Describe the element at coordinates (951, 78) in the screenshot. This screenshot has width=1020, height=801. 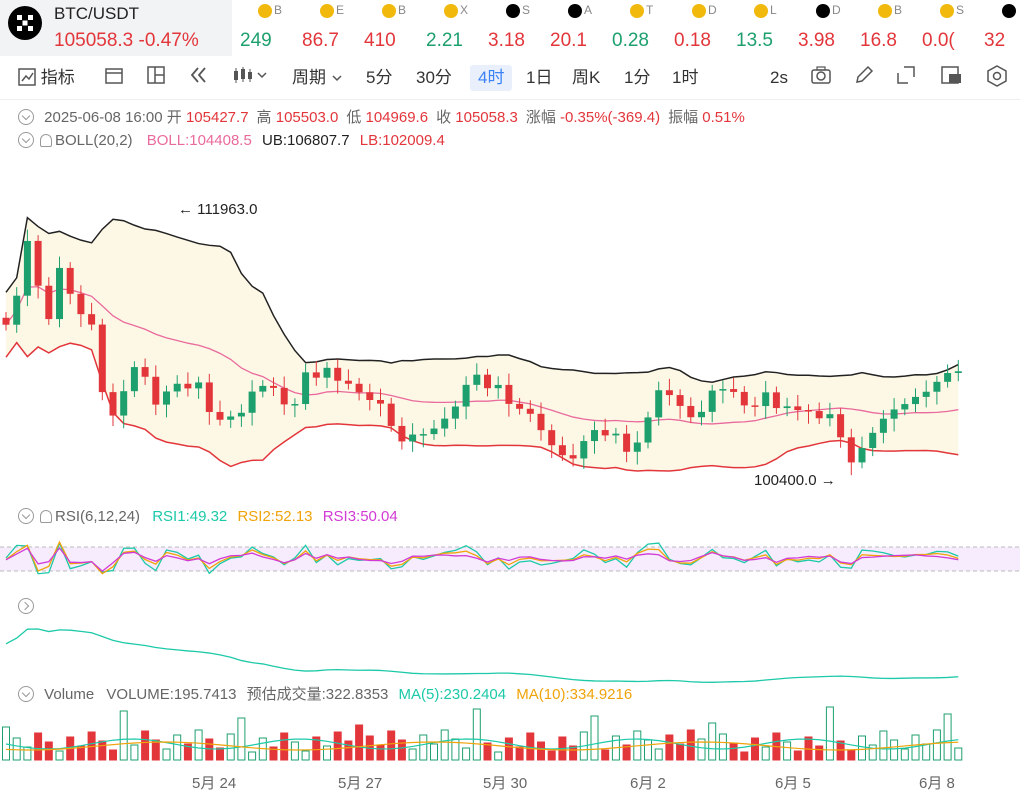
I see `template-icon` at that location.